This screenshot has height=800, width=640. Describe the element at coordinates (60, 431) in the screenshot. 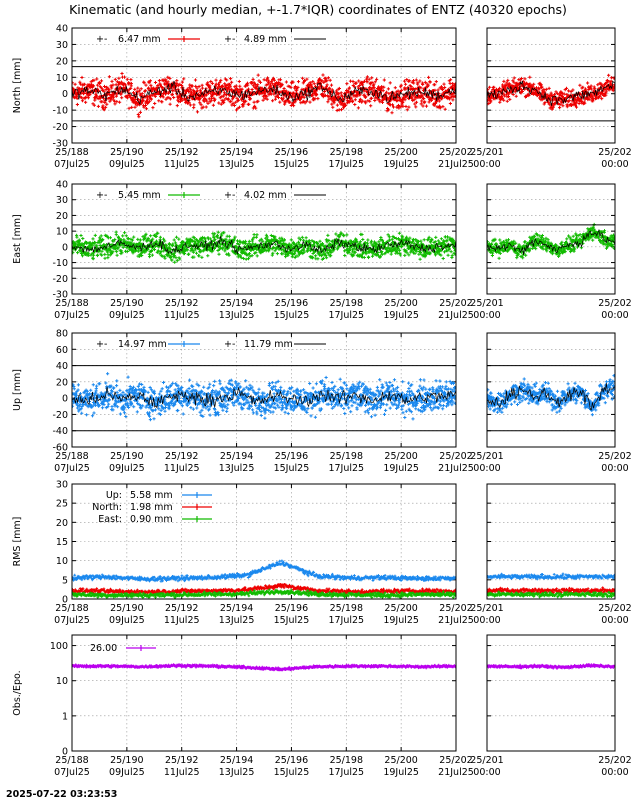

I see `y-tick-label: -40` at that location.